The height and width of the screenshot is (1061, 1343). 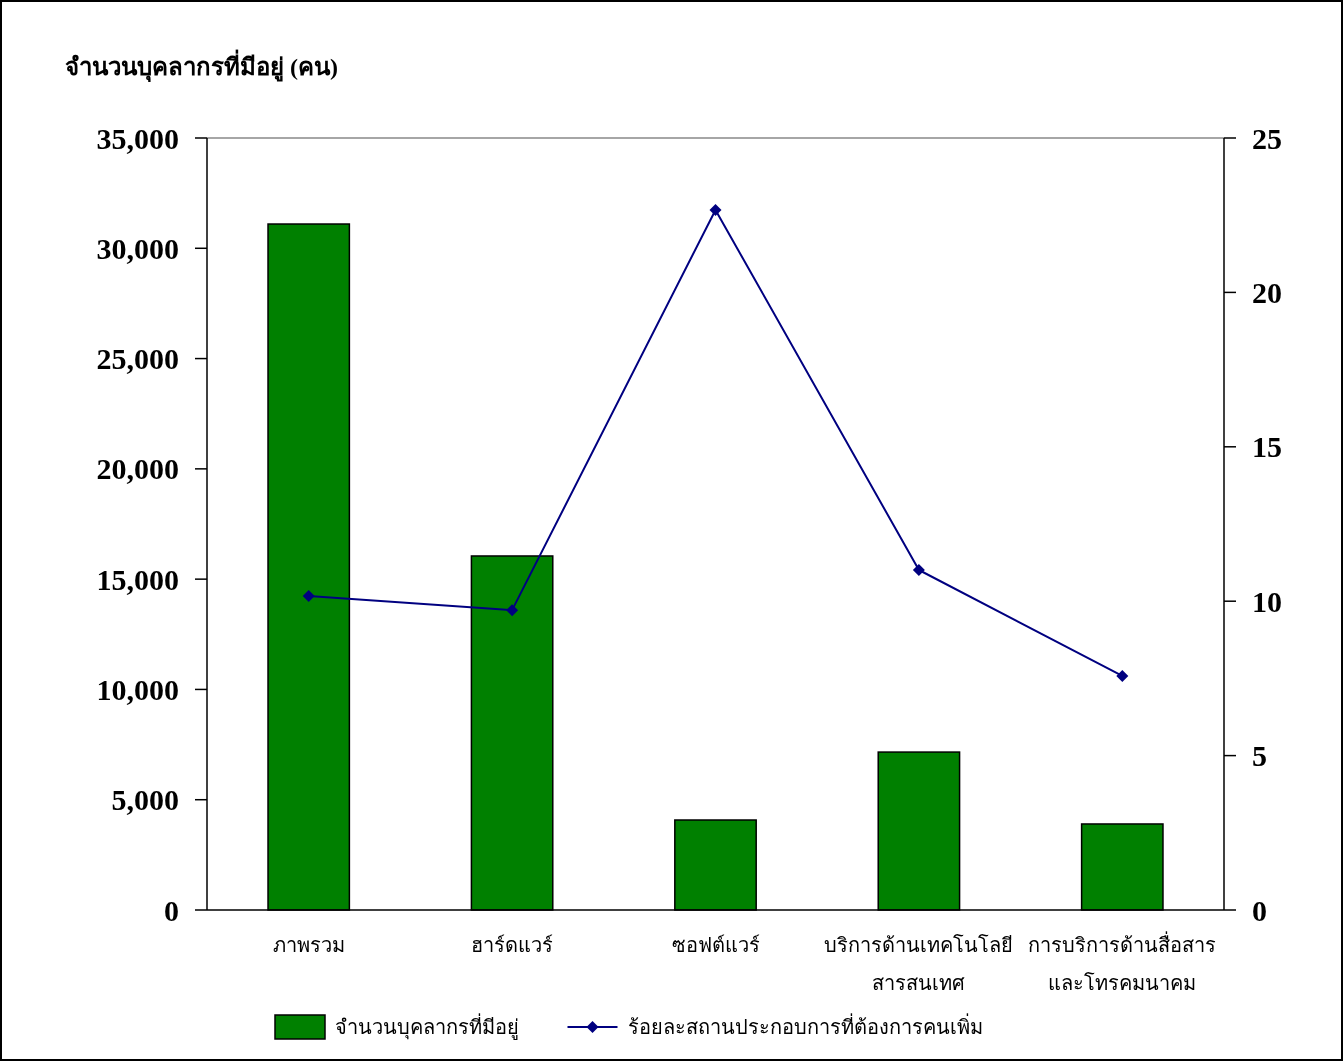 What do you see at coordinates (1267, 138) in the screenshot?
I see `y2-tick-label: 25` at bounding box center [1267, 138].